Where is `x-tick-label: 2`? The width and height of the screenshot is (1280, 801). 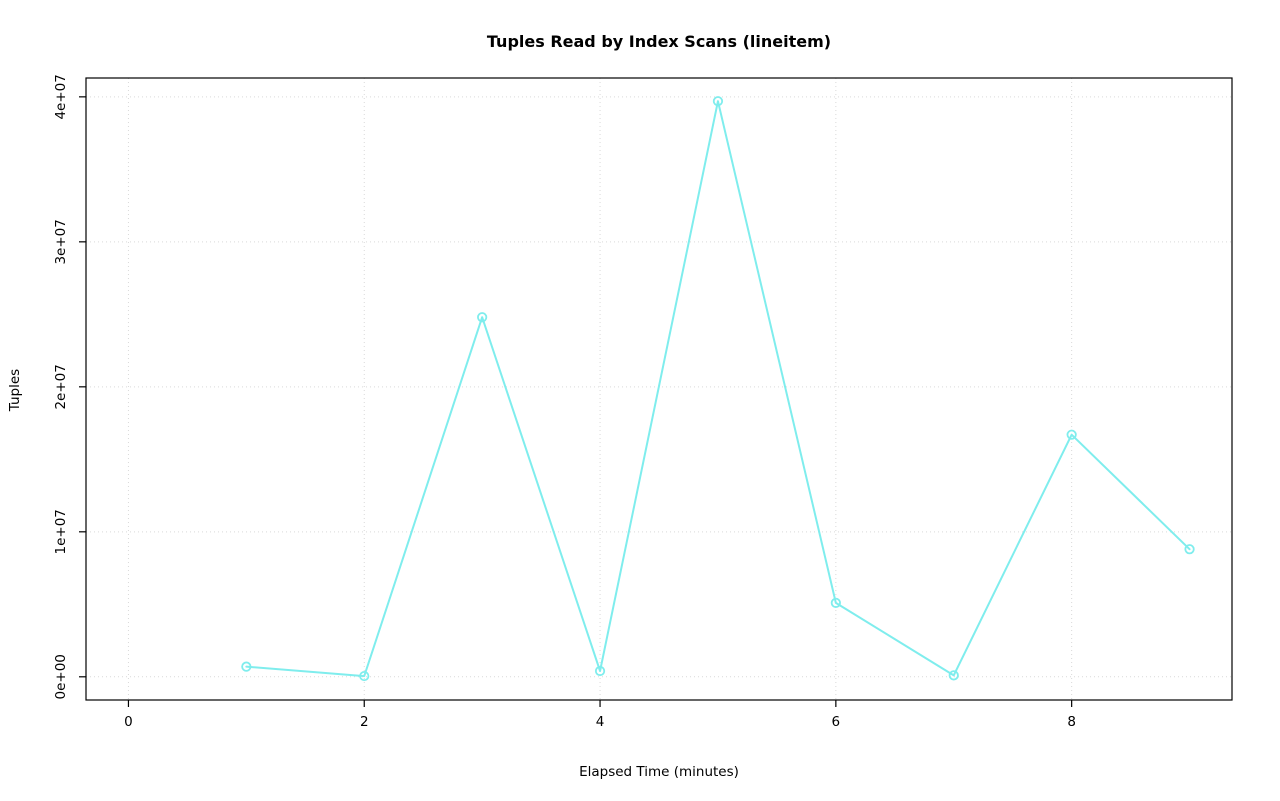
x-tick-label: 2 is located at coordinates (364, 722).